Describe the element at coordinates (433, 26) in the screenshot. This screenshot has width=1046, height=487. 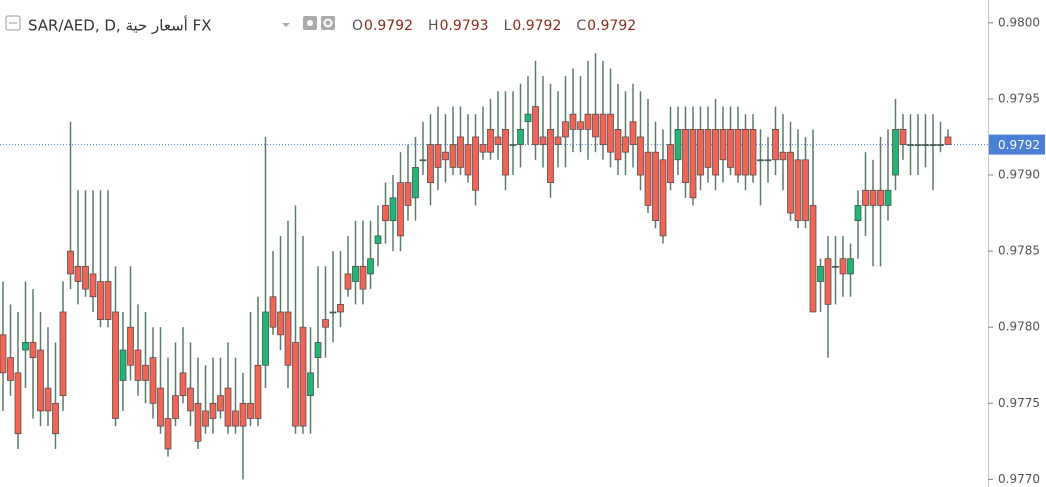
I see `ohlc-key: H` at that location.